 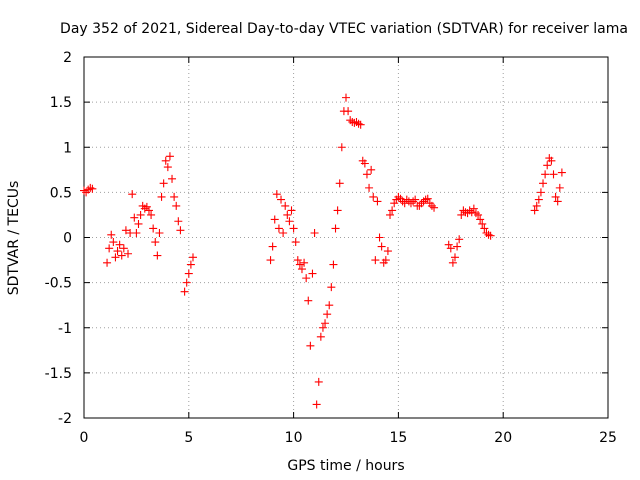 I want to click on y-tick-label: -0.5, so click(x=58, y=284).